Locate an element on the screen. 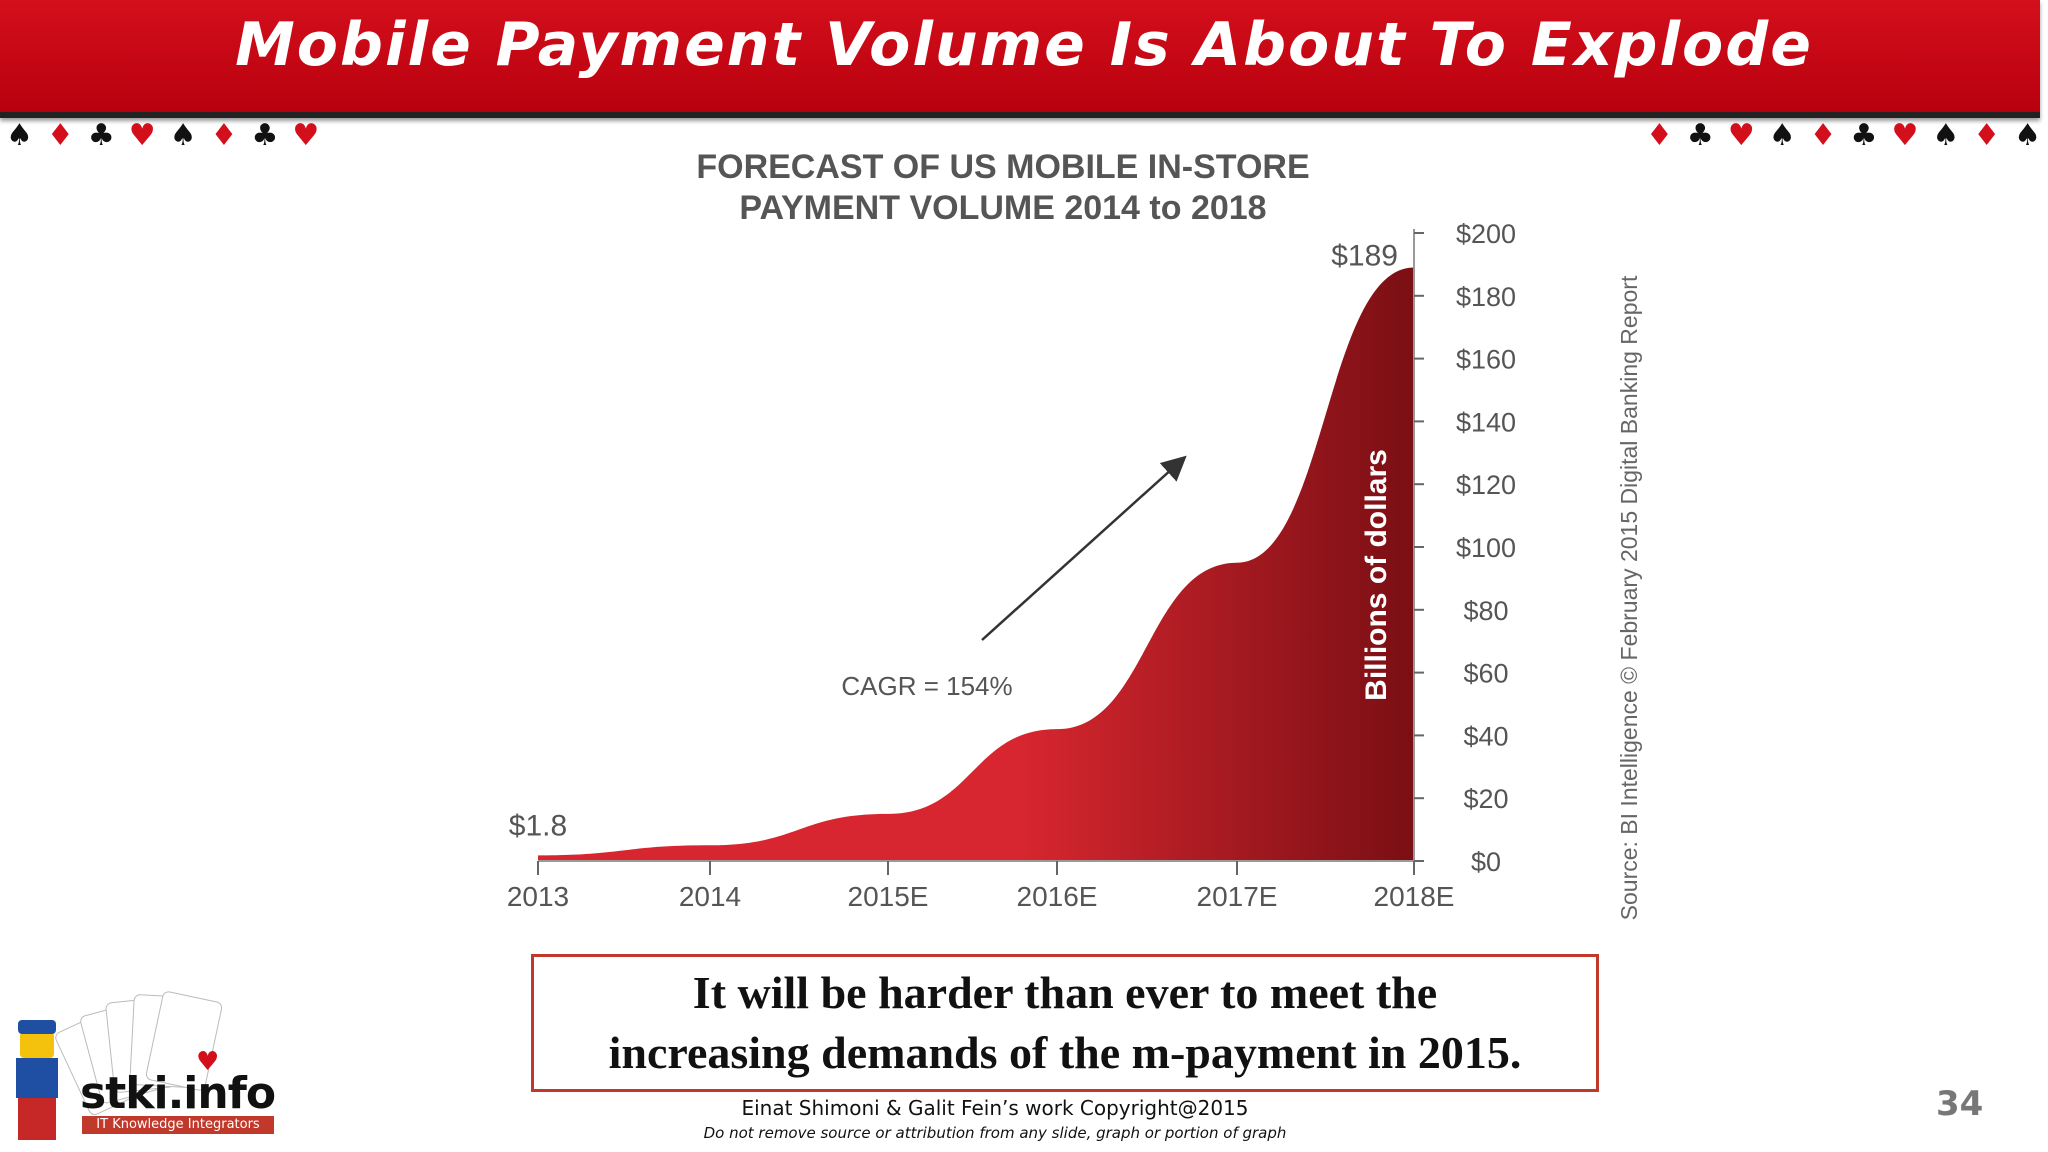 The image size is (2048, 1152). playing-cards-logo-graphic: ♥ is located at coordinates (119, 1065).